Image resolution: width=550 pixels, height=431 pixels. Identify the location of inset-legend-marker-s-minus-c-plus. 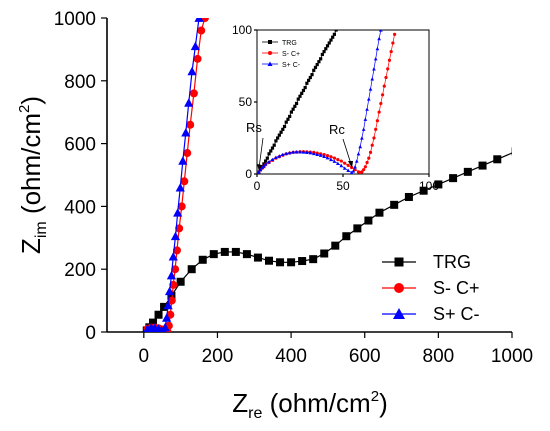
(270, 53).